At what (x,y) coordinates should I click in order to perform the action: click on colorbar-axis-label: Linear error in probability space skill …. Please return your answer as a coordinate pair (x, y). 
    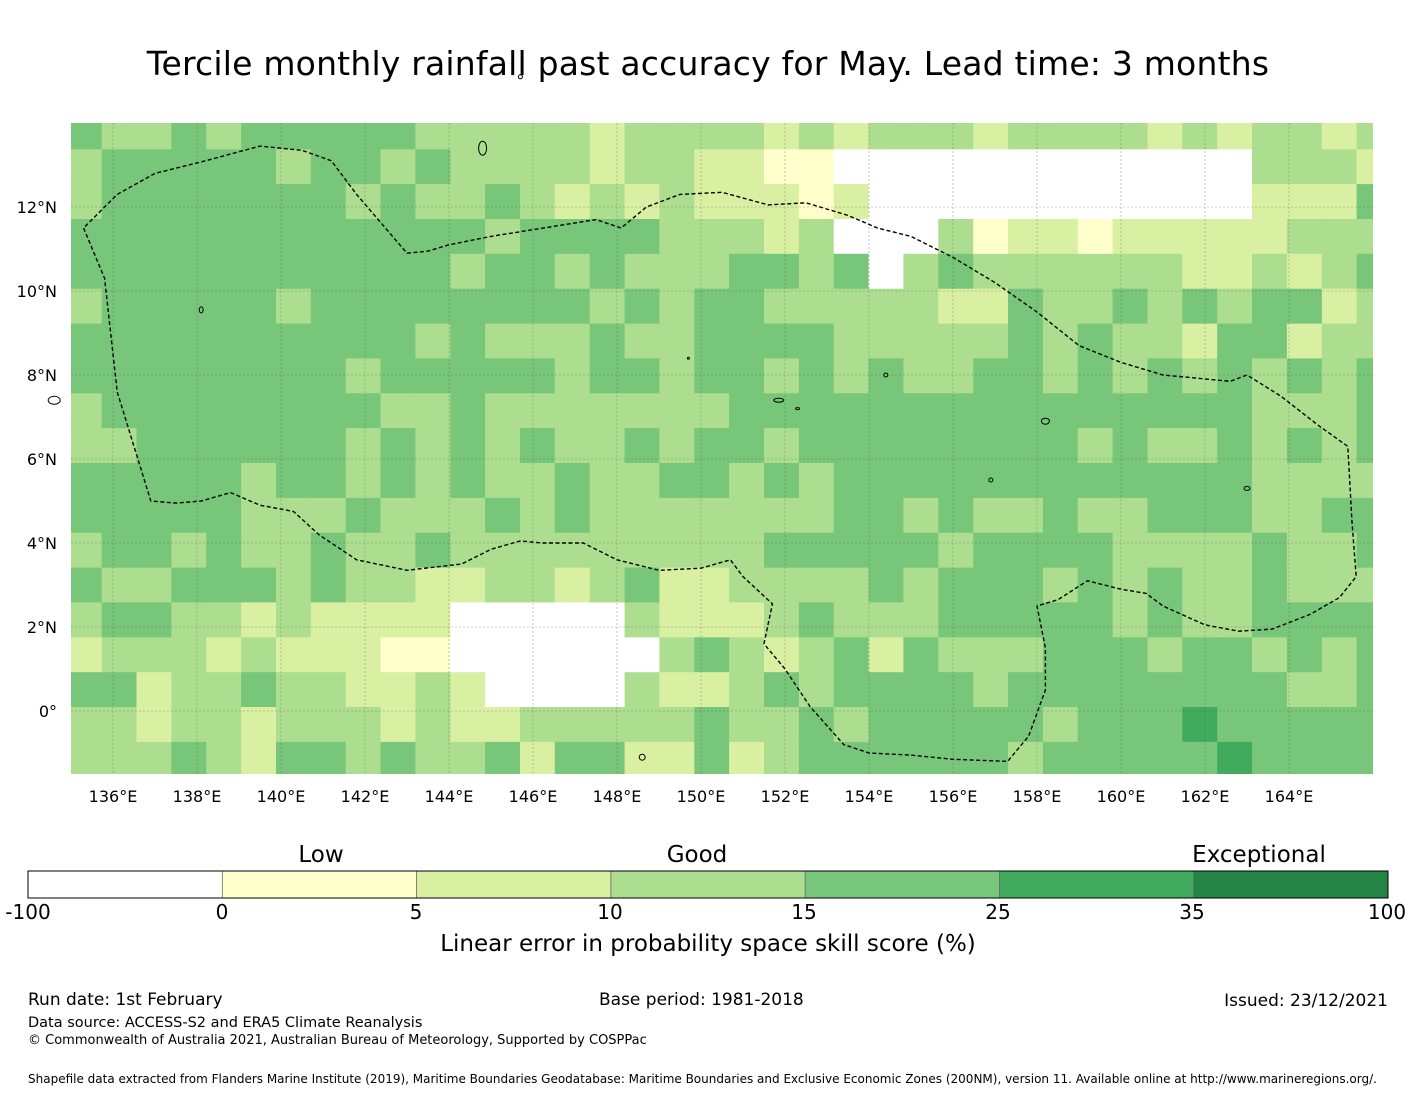
    Looking at the image, I should click on (708, 944).